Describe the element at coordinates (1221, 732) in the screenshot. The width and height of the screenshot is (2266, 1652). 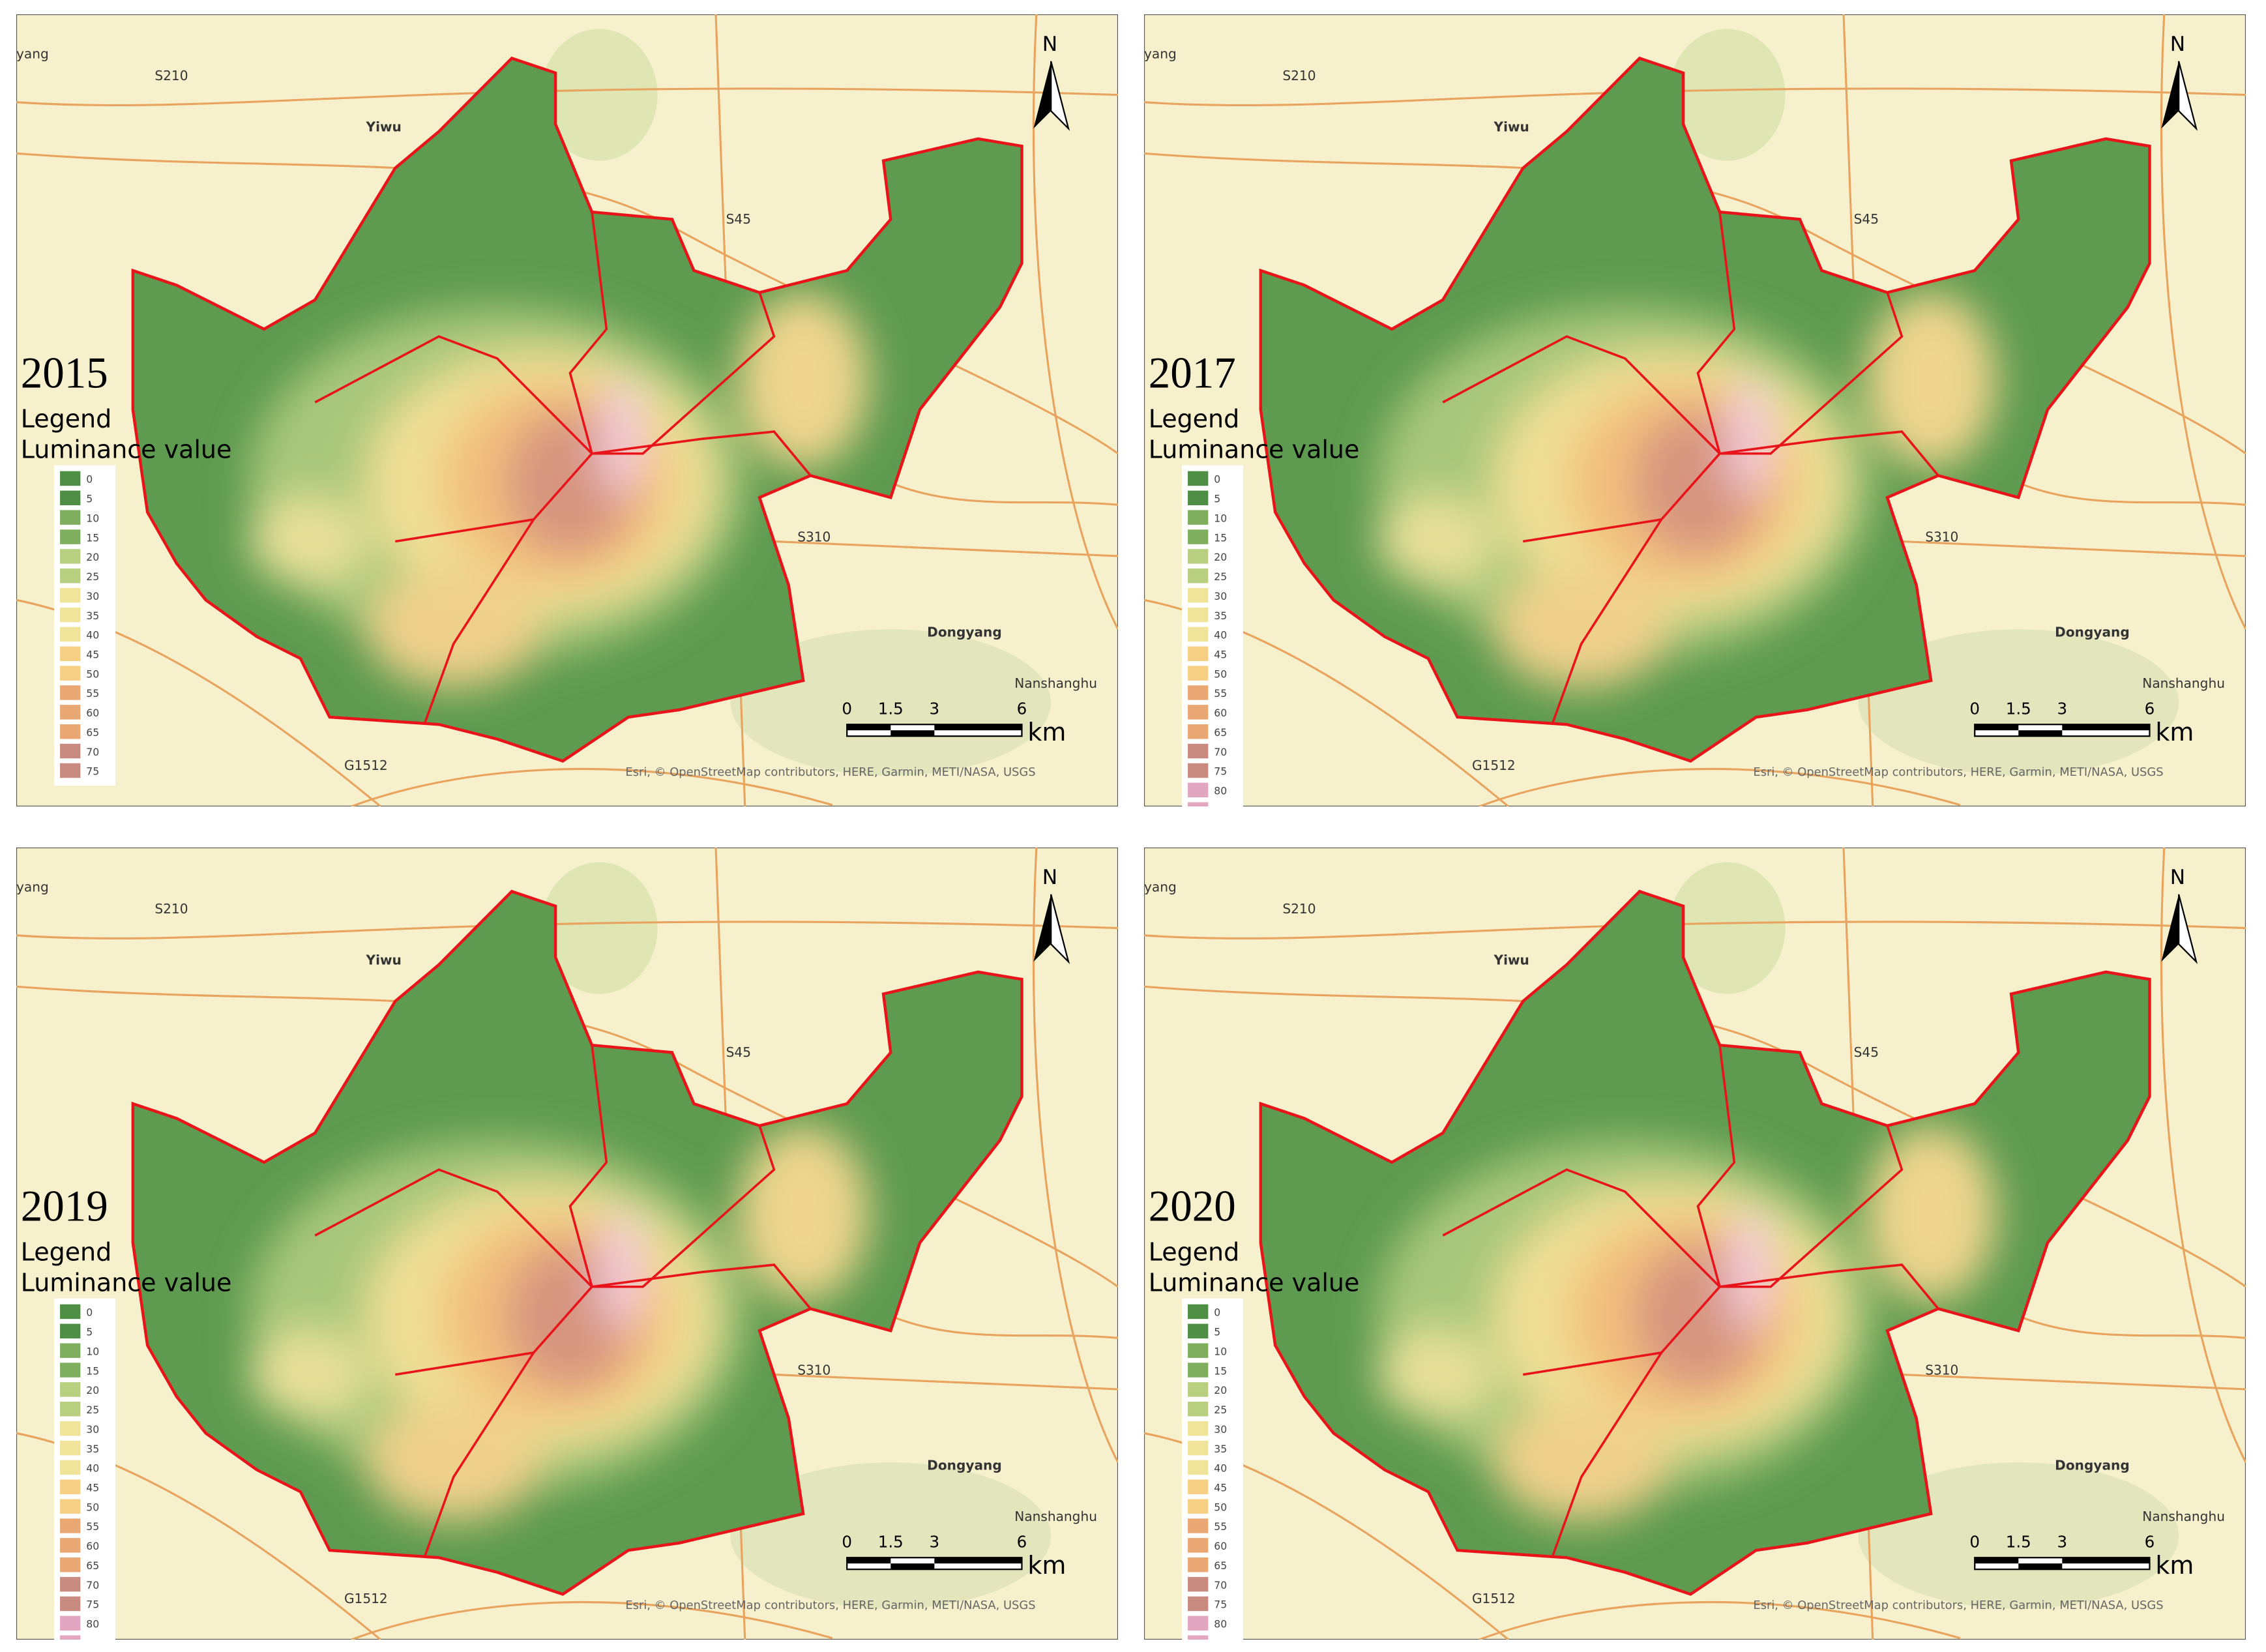
I see `legend-label: 65` at that location.